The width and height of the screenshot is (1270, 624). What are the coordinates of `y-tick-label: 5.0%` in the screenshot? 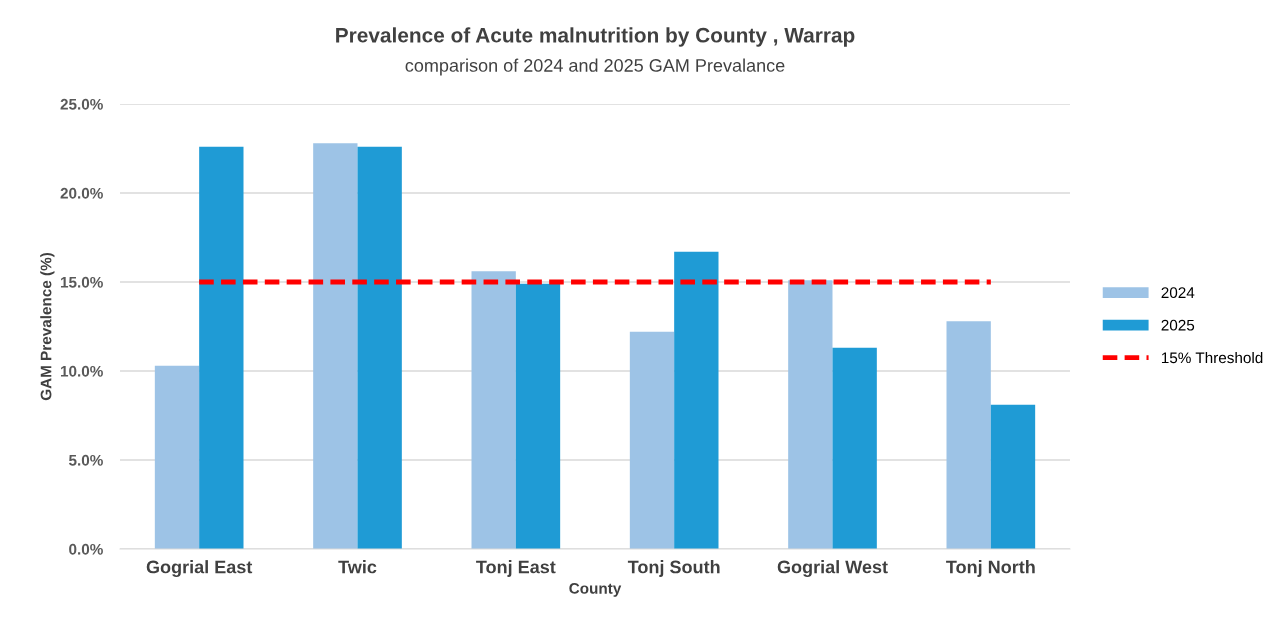 It's located at (85, 460).